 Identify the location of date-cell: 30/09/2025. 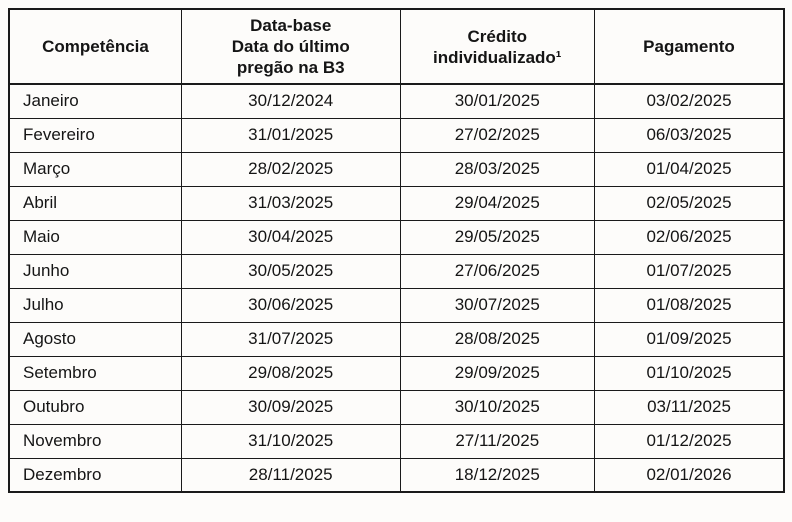
(290, 407).